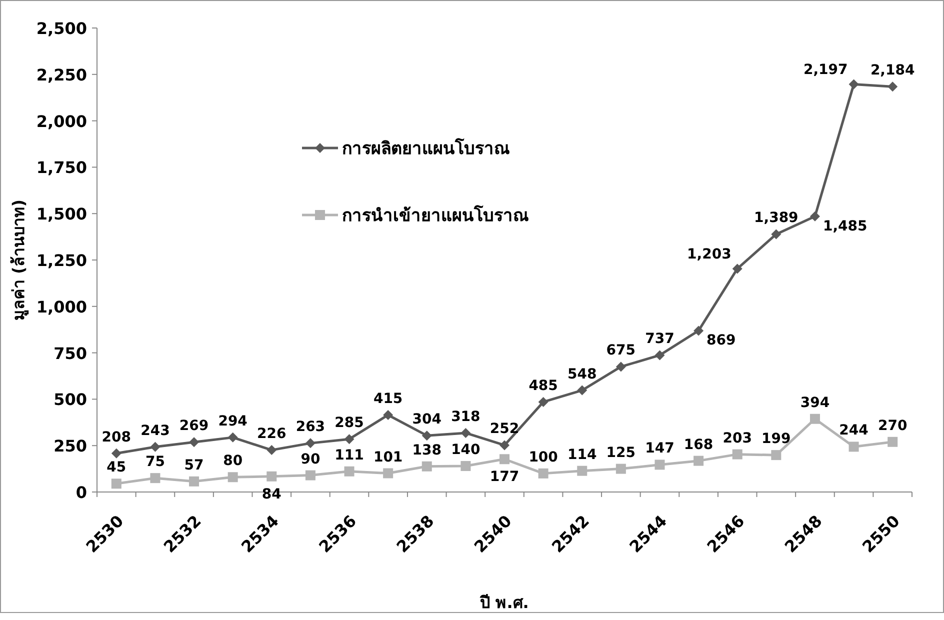 The width and height of the screenshot is (944, 620). Describe the element at coordinates (825, 70) in the screenshot. I see `data-label: 2,197` at that location.